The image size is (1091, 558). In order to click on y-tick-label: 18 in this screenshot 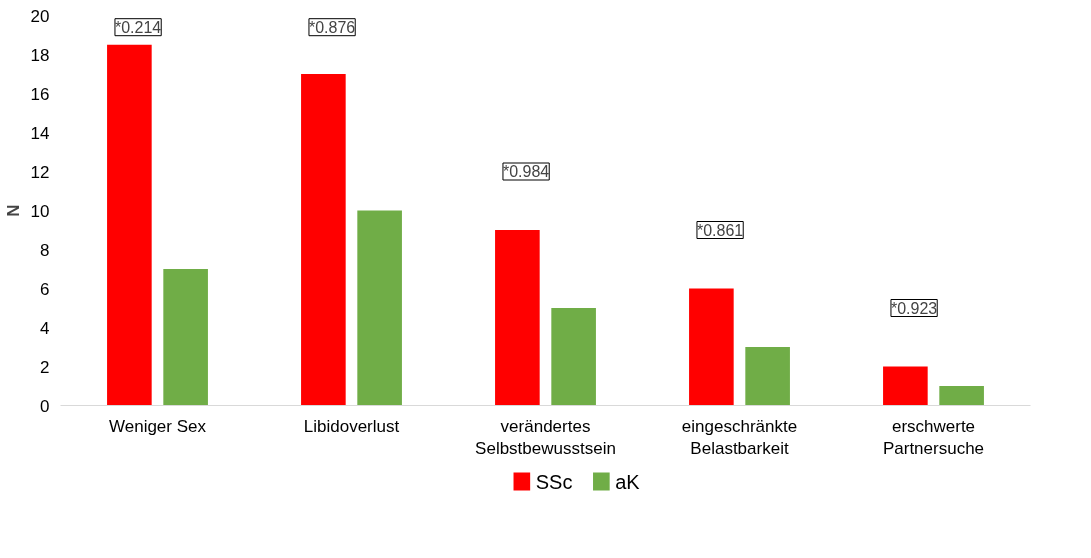, I will do `click(40, 55)`.